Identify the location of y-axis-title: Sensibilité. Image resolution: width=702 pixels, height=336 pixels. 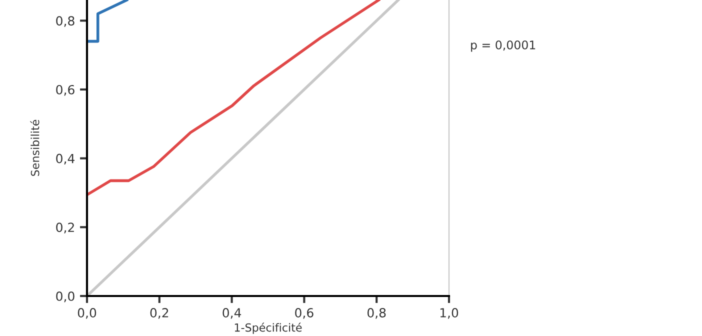
(35, 148).